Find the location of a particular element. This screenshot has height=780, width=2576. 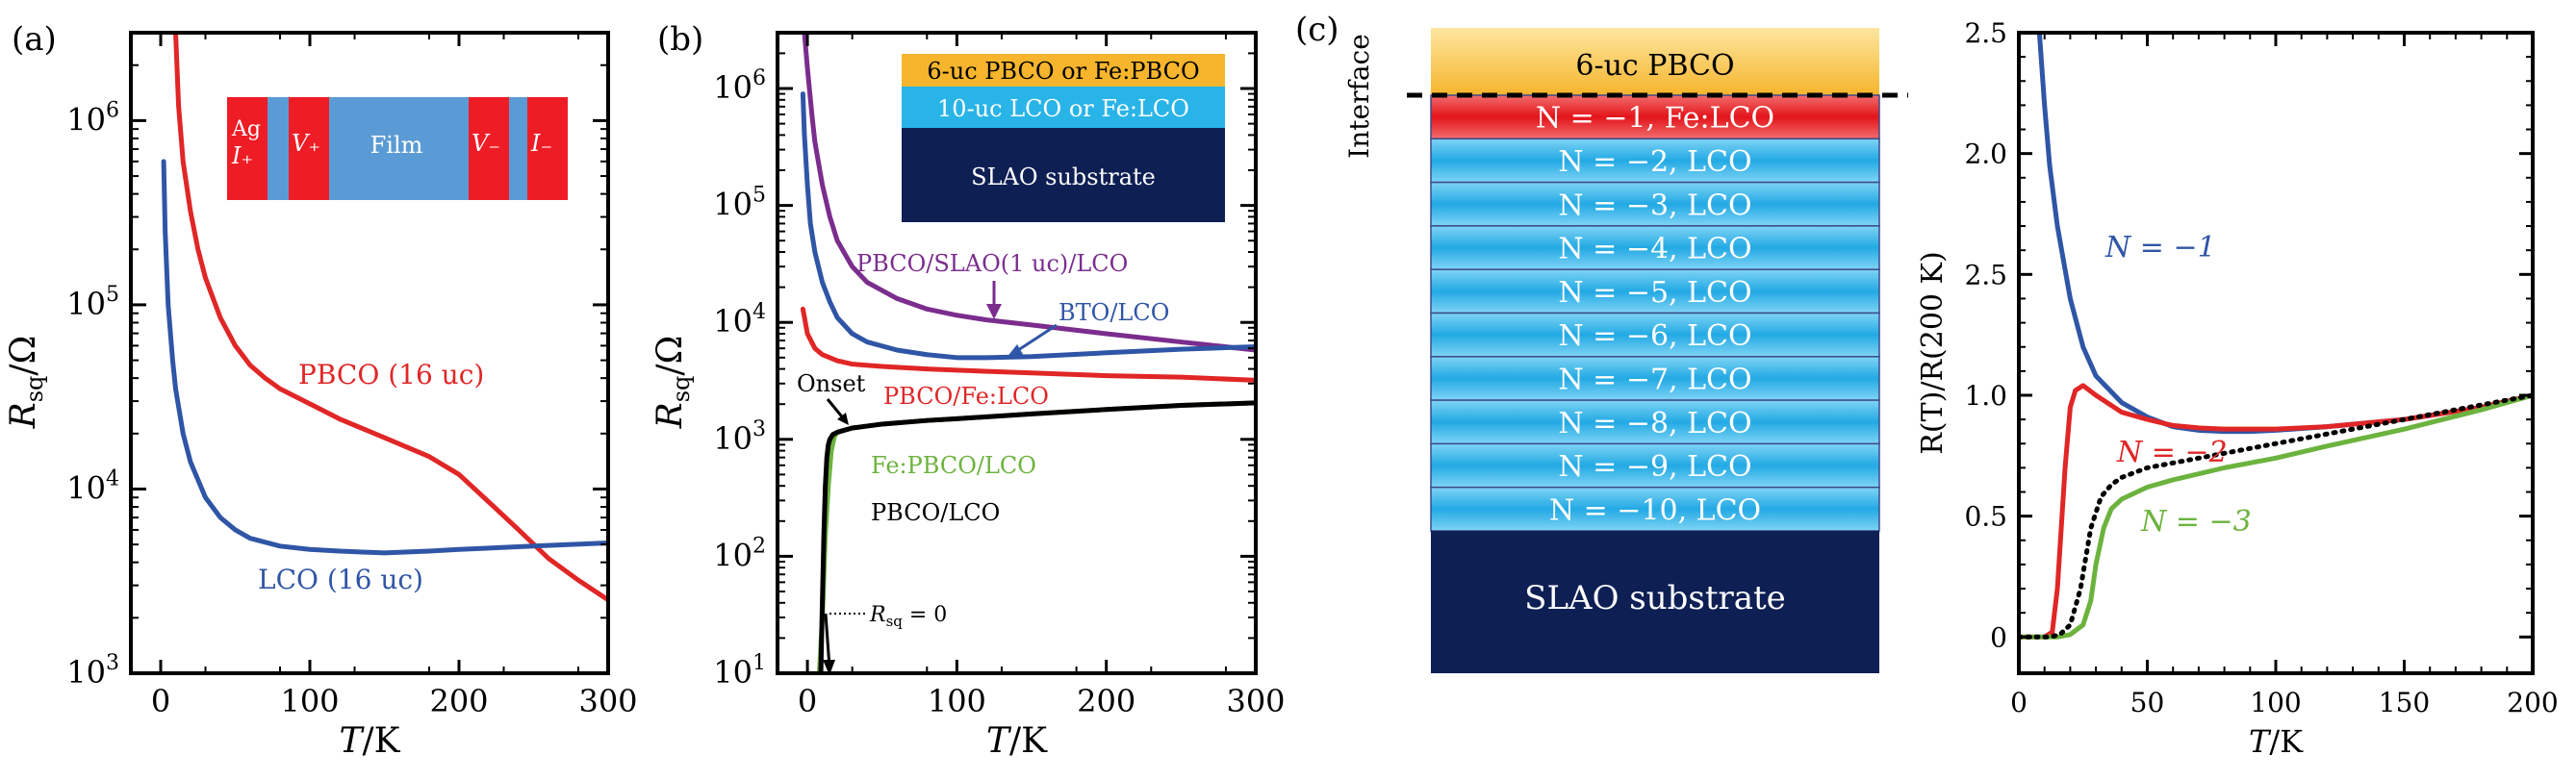

y-tick-exponent: 1 is located at coordinates (759, 663).